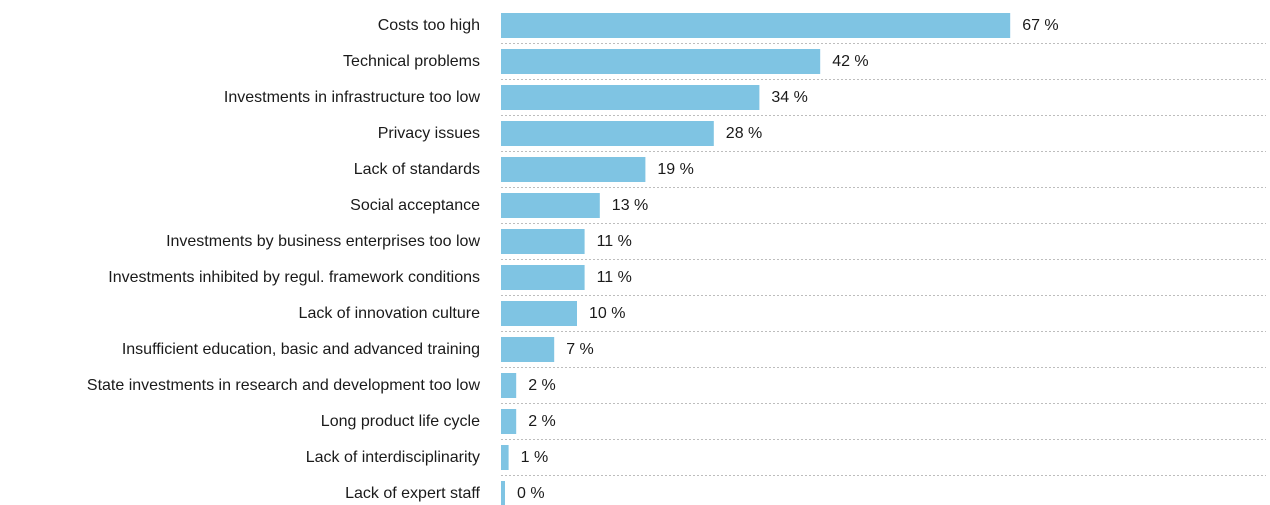 The width and height of the screenshot is (1270, 505). Describe the element at coordinates (607, 313) in the screenshot. I see `value-label: 10 %` at that location.